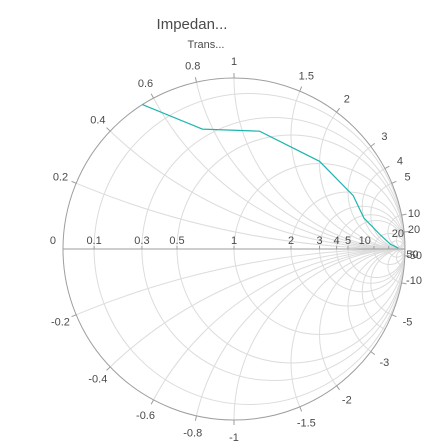  What do you see at coordinates (145, 416) in the screenshot?
I see `reactance-tick-label: -0.6` at bounding box center [145, 416].